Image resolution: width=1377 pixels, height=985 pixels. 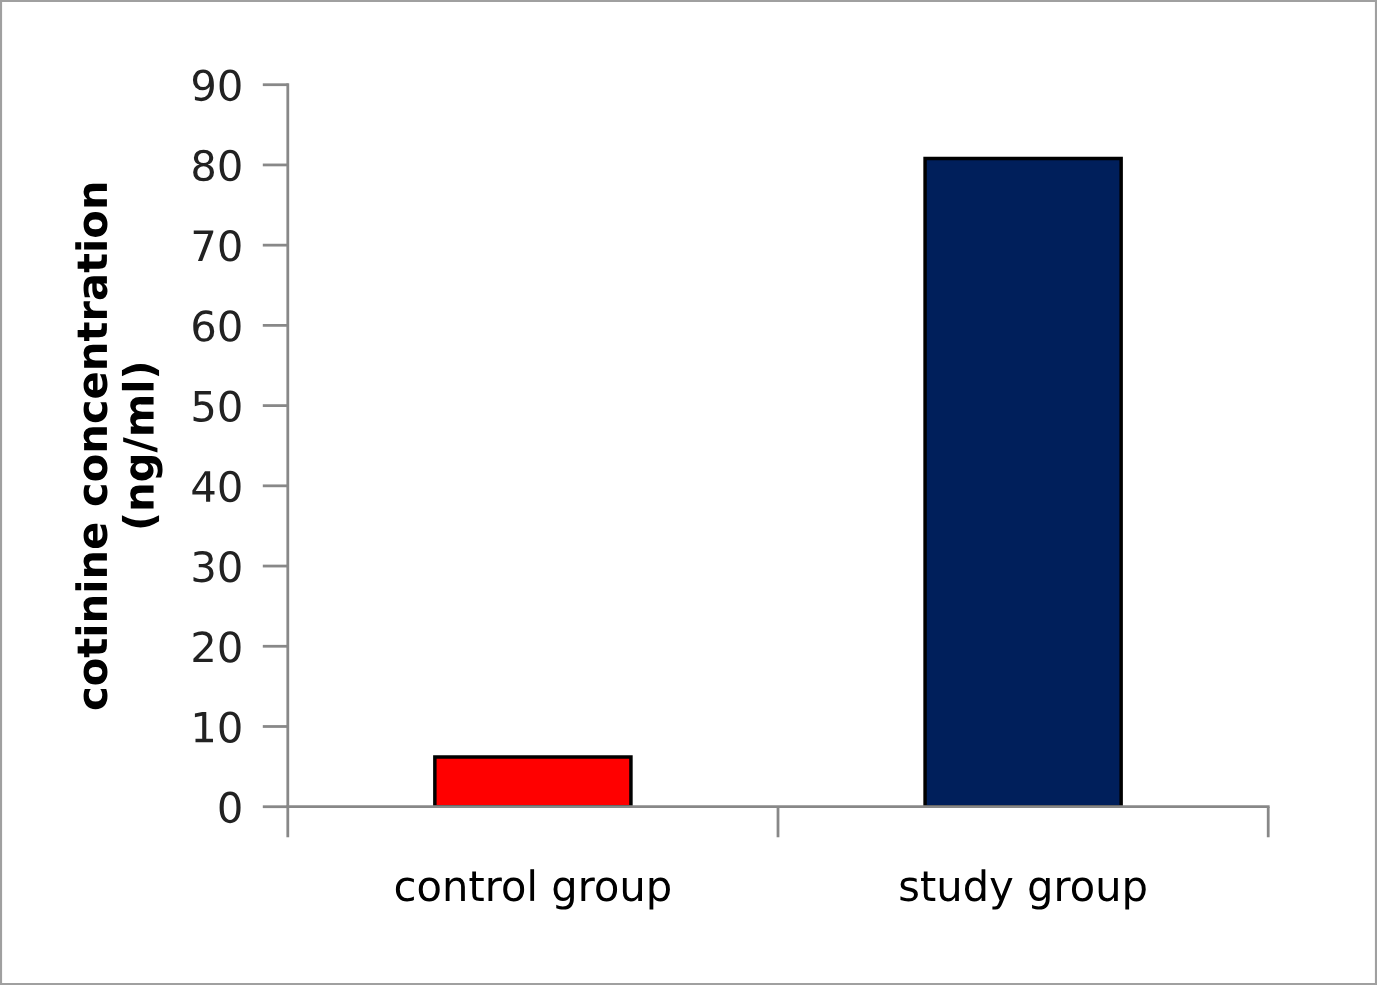 I want to click on y-tick-label: 30, so click(x=217, y=566).